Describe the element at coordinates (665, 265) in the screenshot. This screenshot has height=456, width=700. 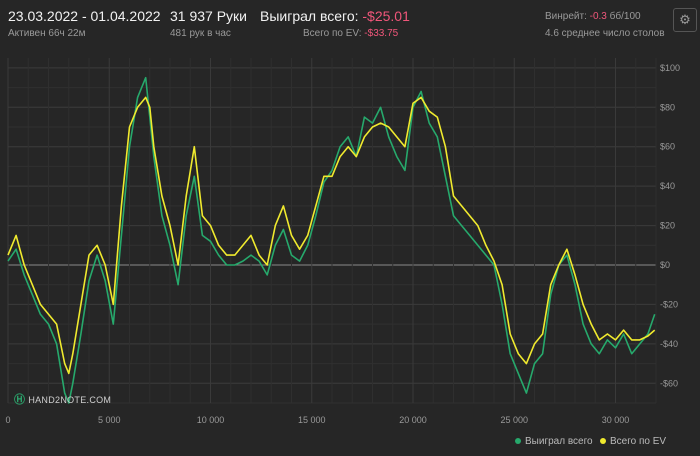
I see `y-tick-label: $0` at that location.